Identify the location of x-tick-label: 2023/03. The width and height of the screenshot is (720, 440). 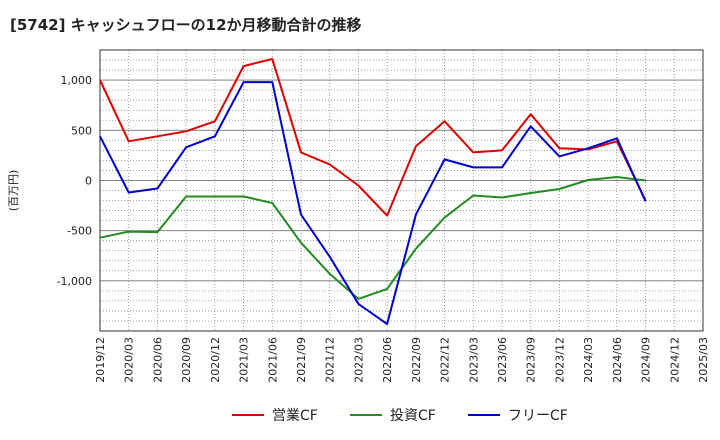
(473, 360).